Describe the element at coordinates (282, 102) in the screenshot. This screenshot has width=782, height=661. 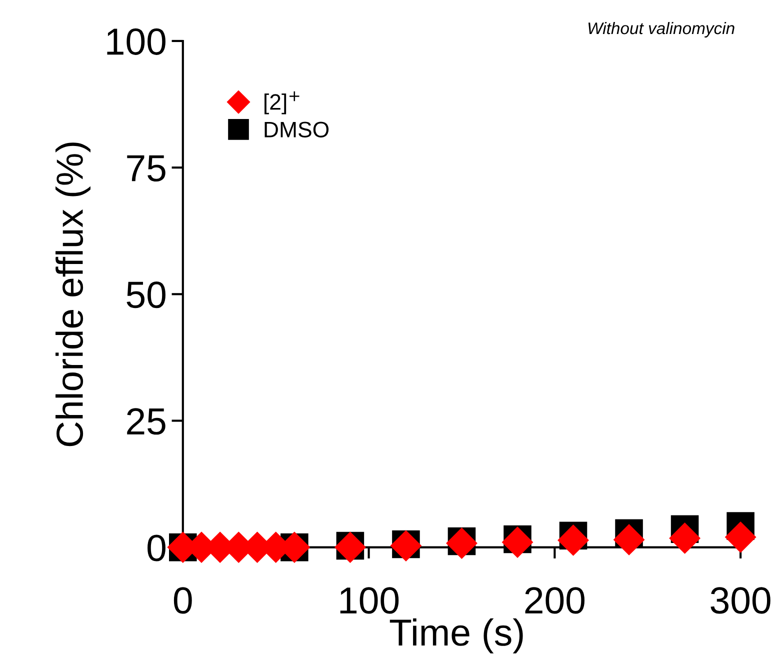
I see `legend-label: [2]$^{+}$` at that location.